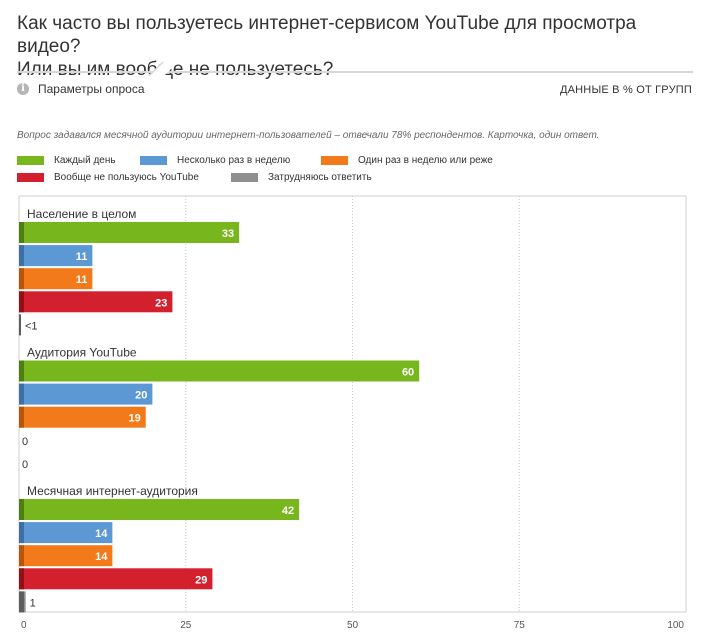 Image resolution: width=705 pixels, height=638 pixels. Describe the element at coordinates (24, 625) in the screenshot. I see `x-tick-label: 0` at that location.